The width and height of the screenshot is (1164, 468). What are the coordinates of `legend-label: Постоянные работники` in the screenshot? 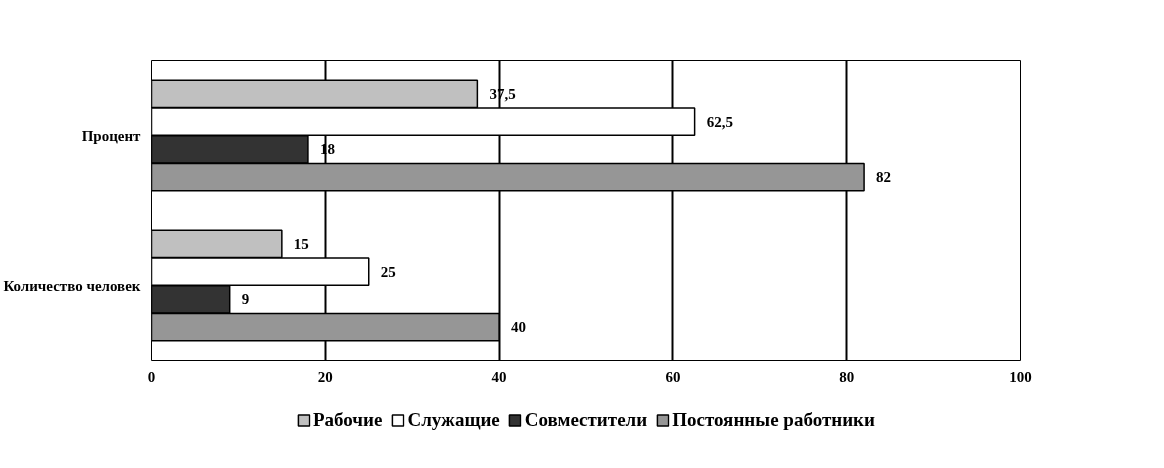 It's located at (773, 420).